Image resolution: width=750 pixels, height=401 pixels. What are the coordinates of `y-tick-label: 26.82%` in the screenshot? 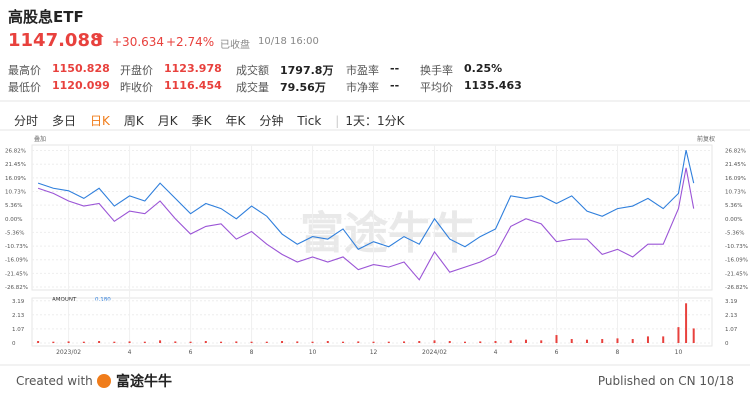 It's located at (15, 152).